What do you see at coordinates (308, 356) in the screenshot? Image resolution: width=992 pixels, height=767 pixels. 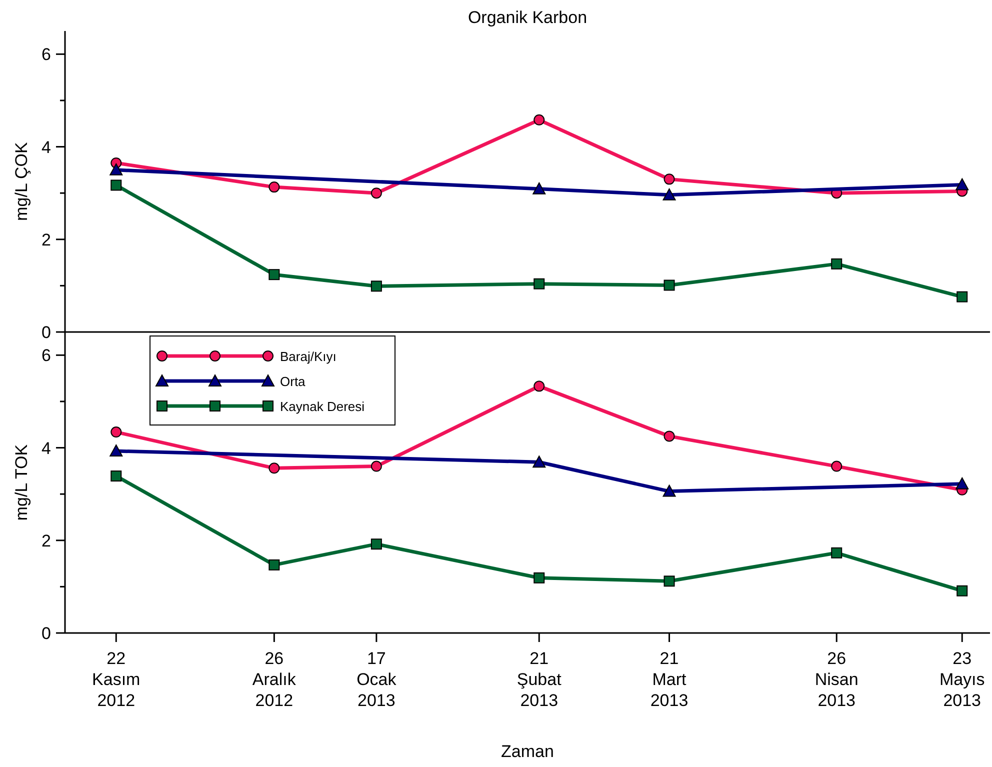 I see `legend-label: Baraj/Kıyı` at bounding box center [308, 356].